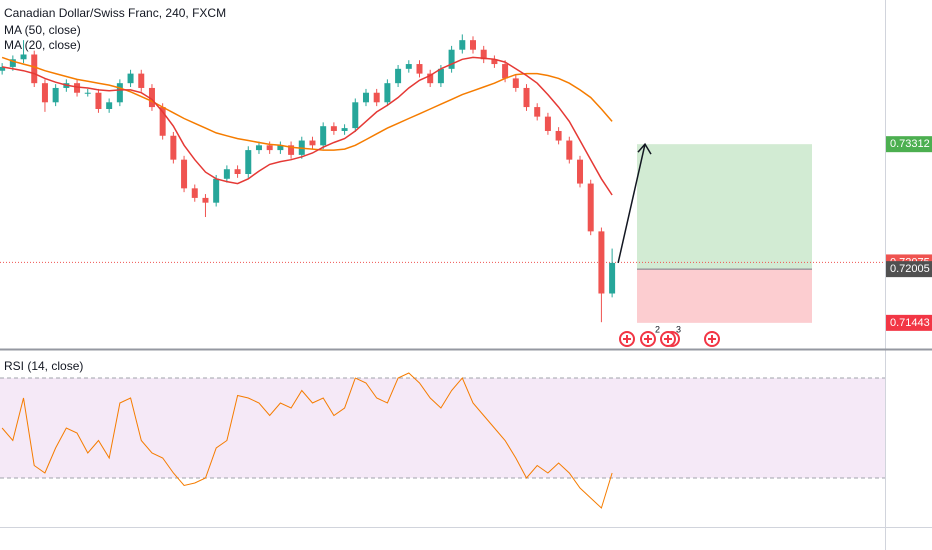 The width and height of the screenshot is (932, 550). Describe the element at coordinates (42, 30) in the screenshot. I see `legend-entry: MA (50, close)` at that location.